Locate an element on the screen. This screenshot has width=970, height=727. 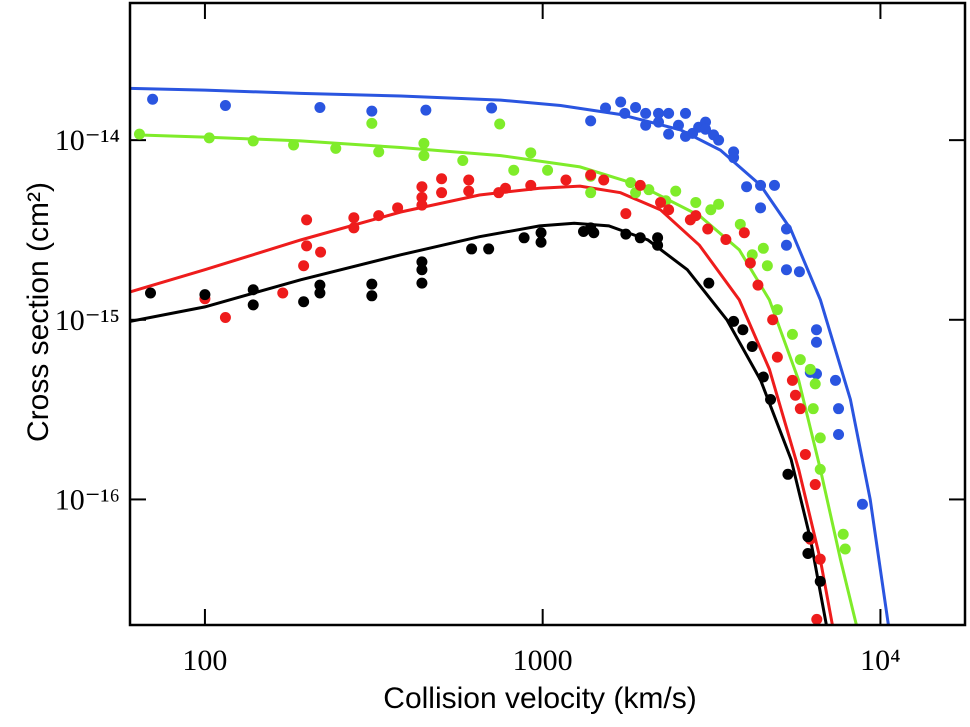
y-tick-label: 10⁻¹⁶ is located at coordinates (87, 499).